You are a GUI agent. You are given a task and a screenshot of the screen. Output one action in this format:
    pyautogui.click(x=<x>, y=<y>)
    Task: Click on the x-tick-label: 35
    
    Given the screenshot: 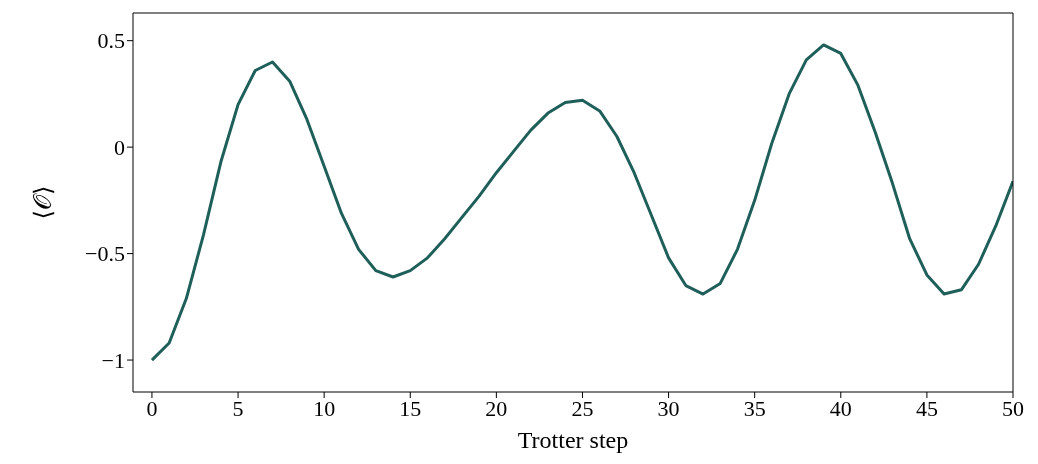 What is the action you would take?
    pyautogui.click(x=754, y=408)
    